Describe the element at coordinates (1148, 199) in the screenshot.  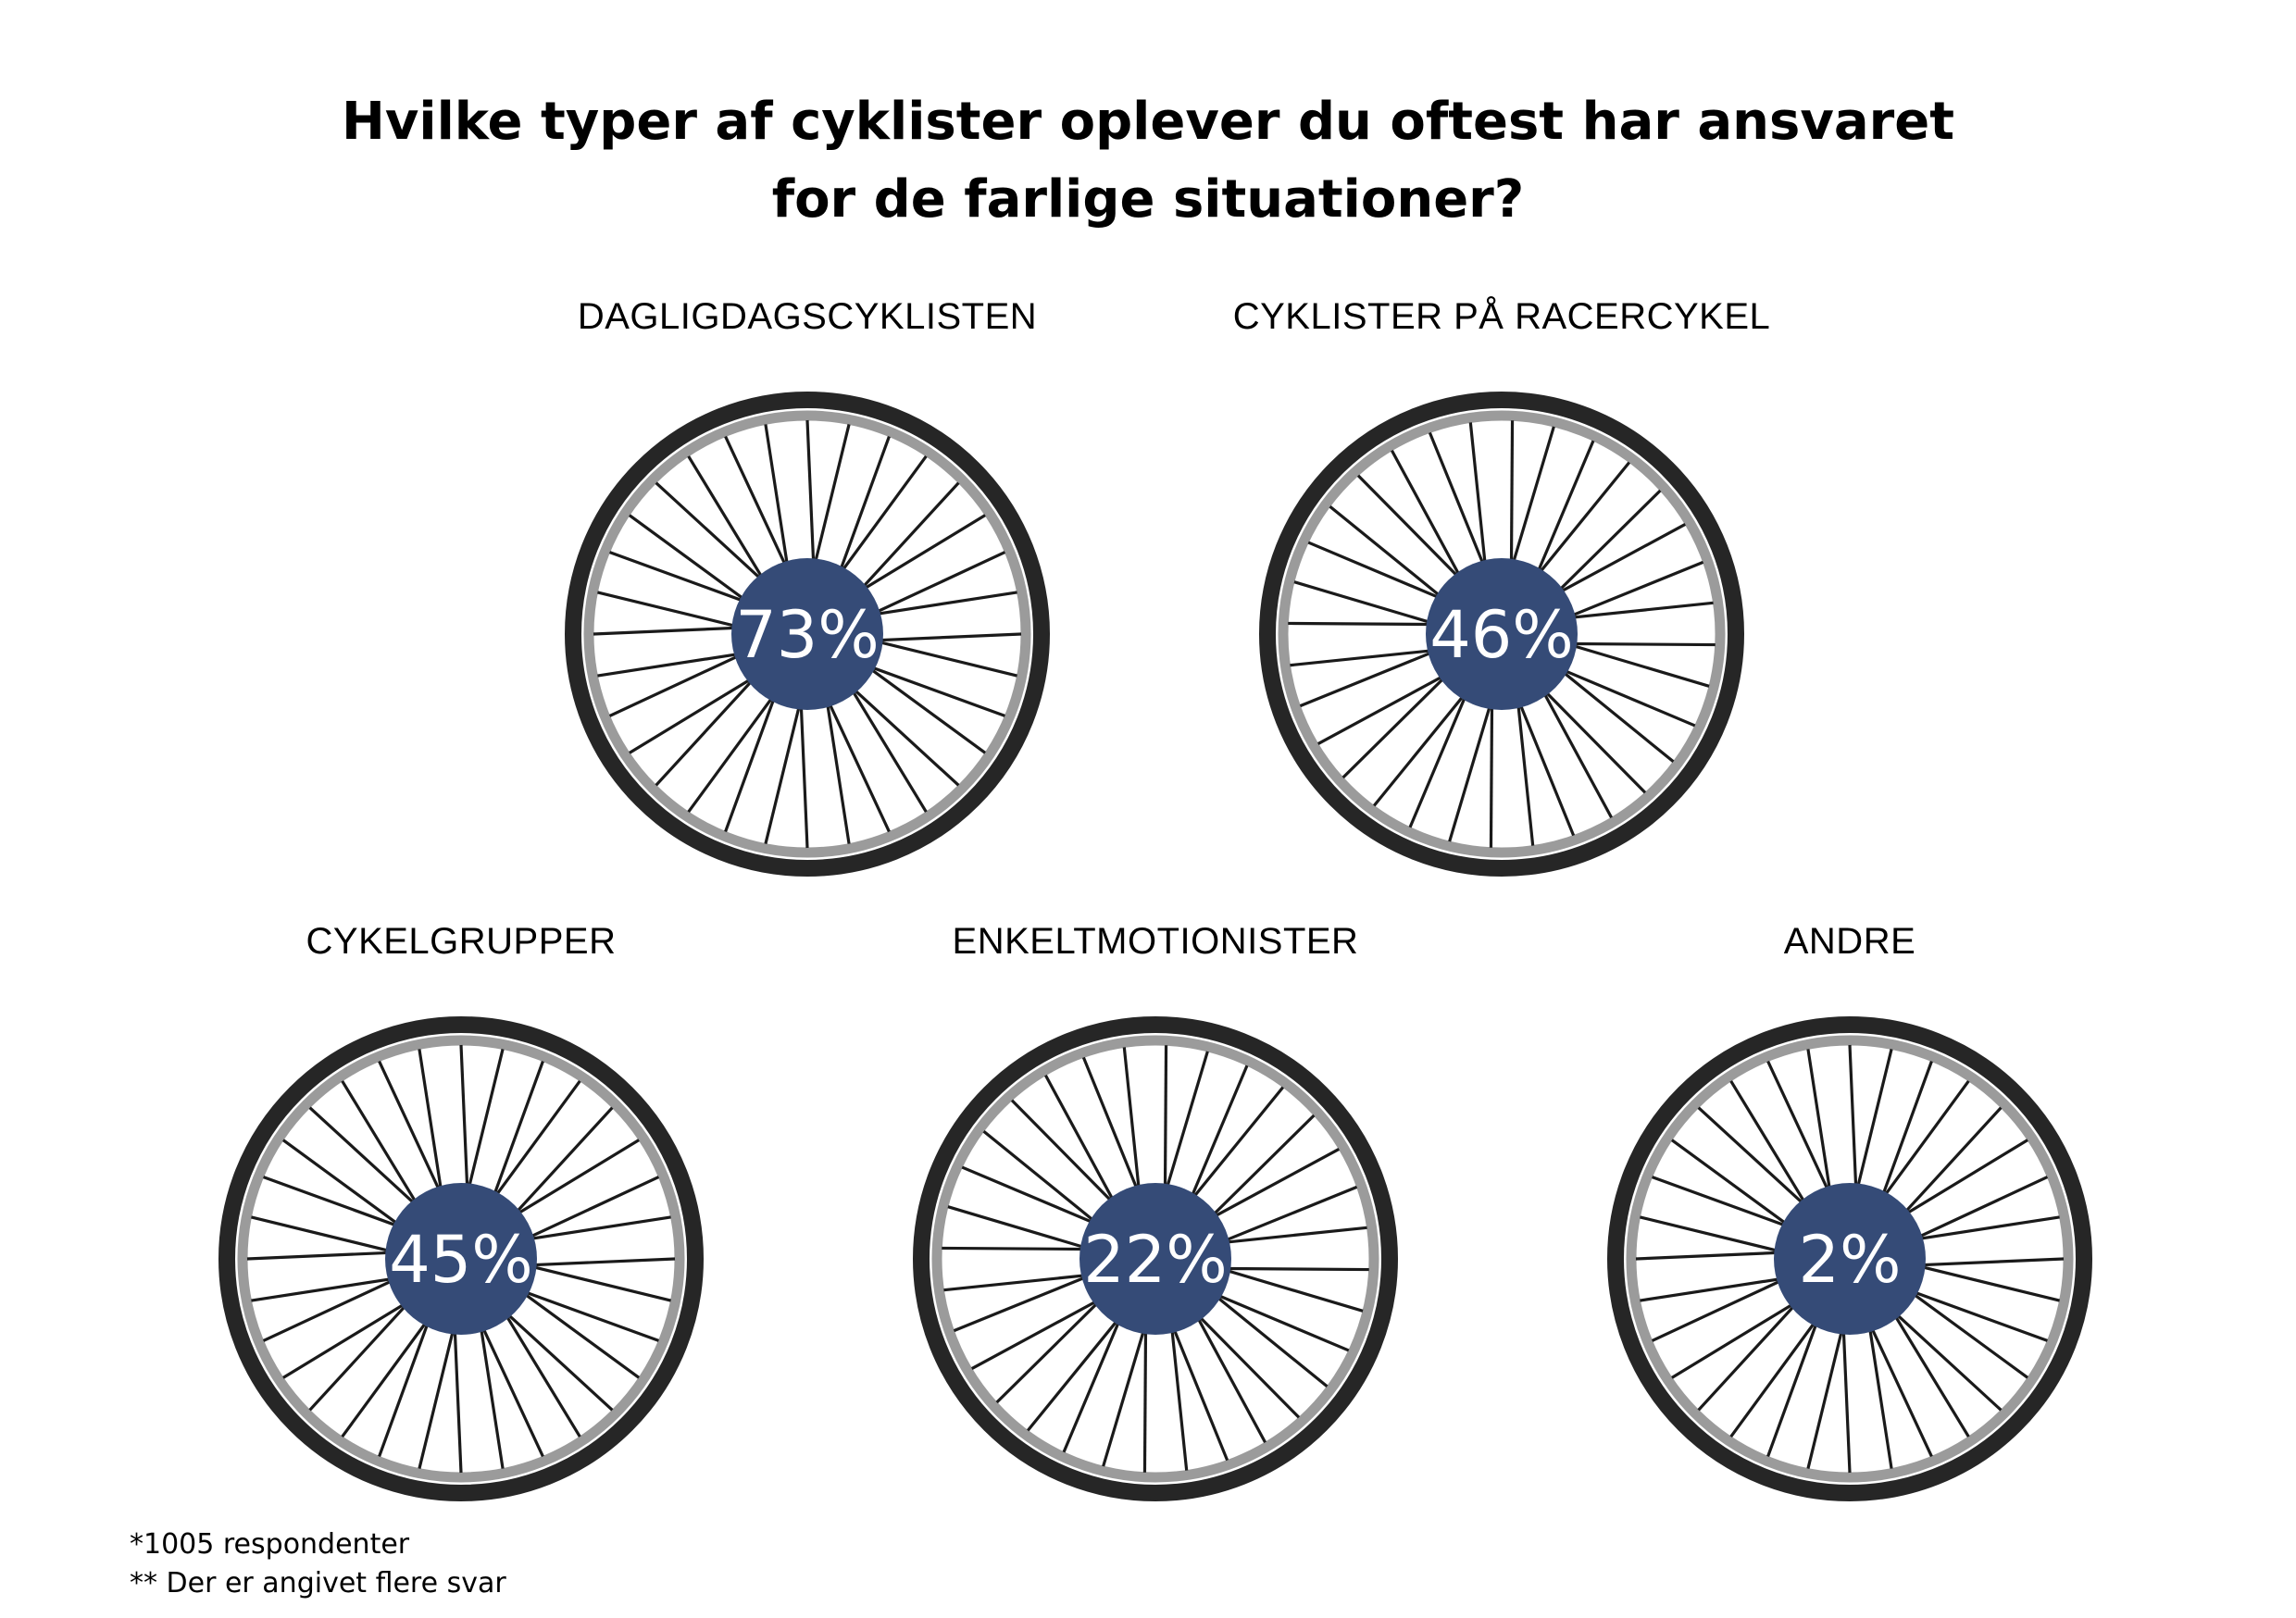
I see `chart-title-line-2: for de farlige situationer?` at that location.